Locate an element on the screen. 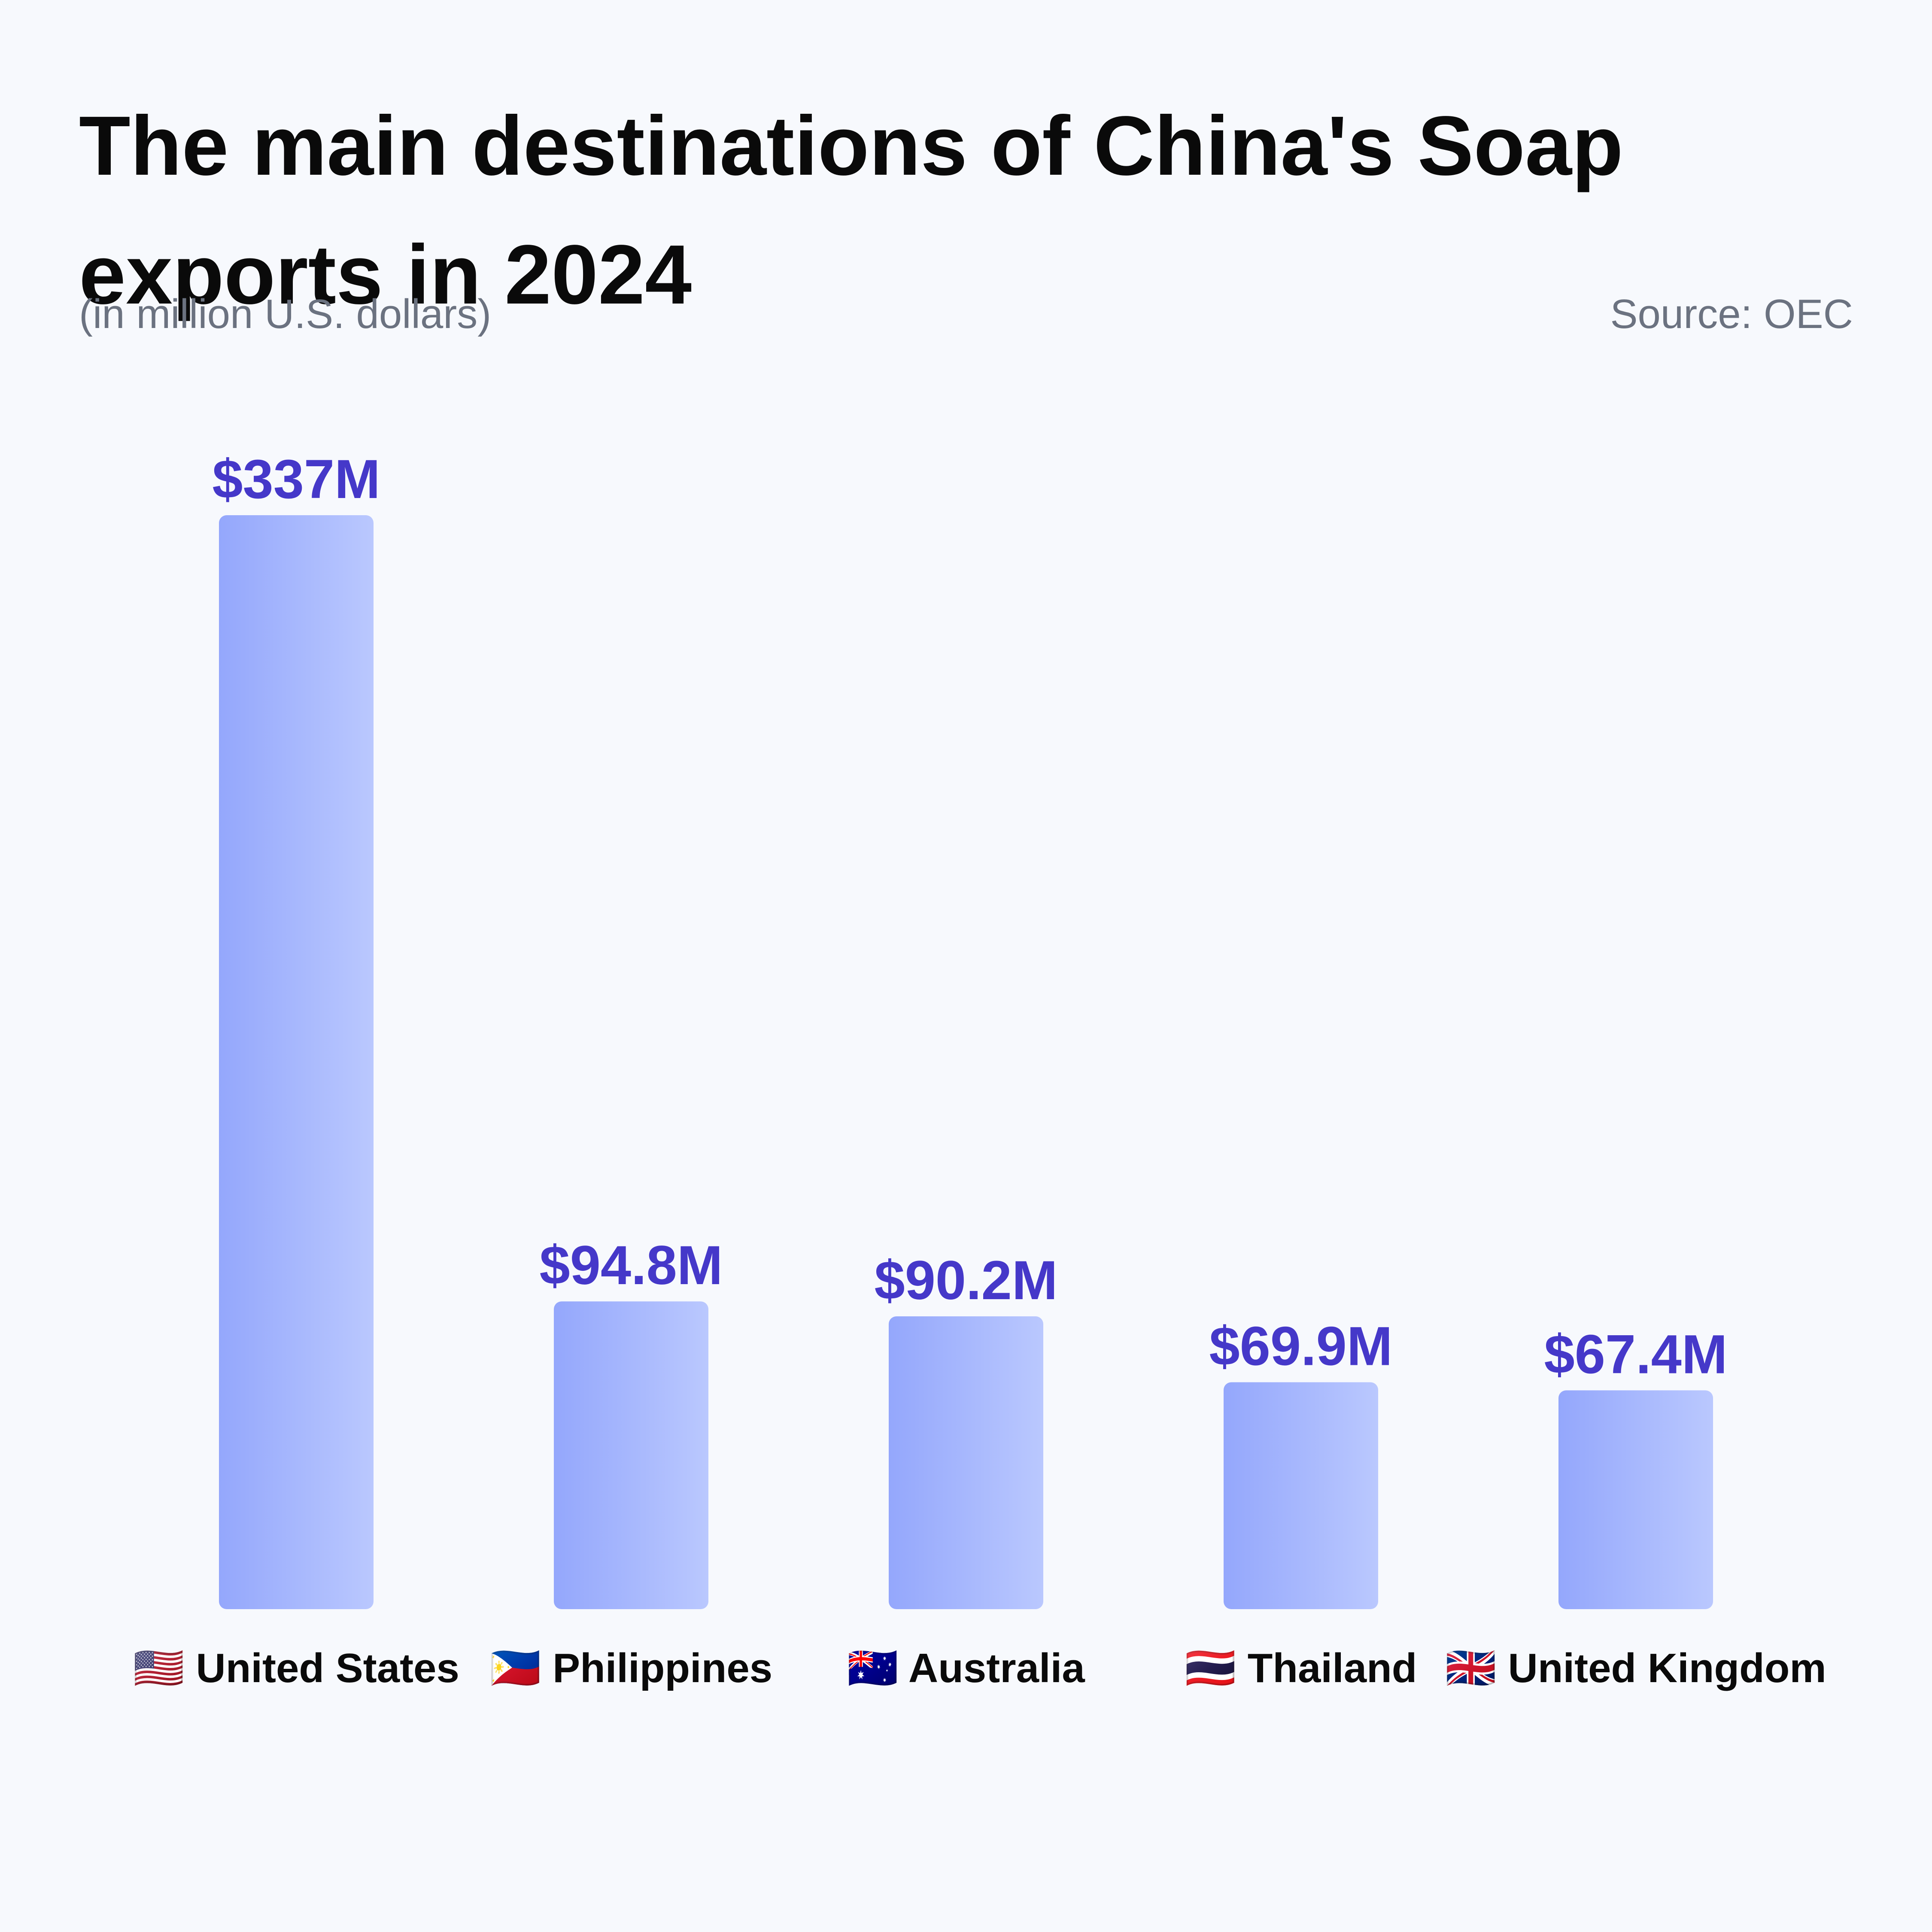 Image resolution: width=1932 pixels, height=1932 pixels. bar-united-states is located at coordinates (296, 1062).